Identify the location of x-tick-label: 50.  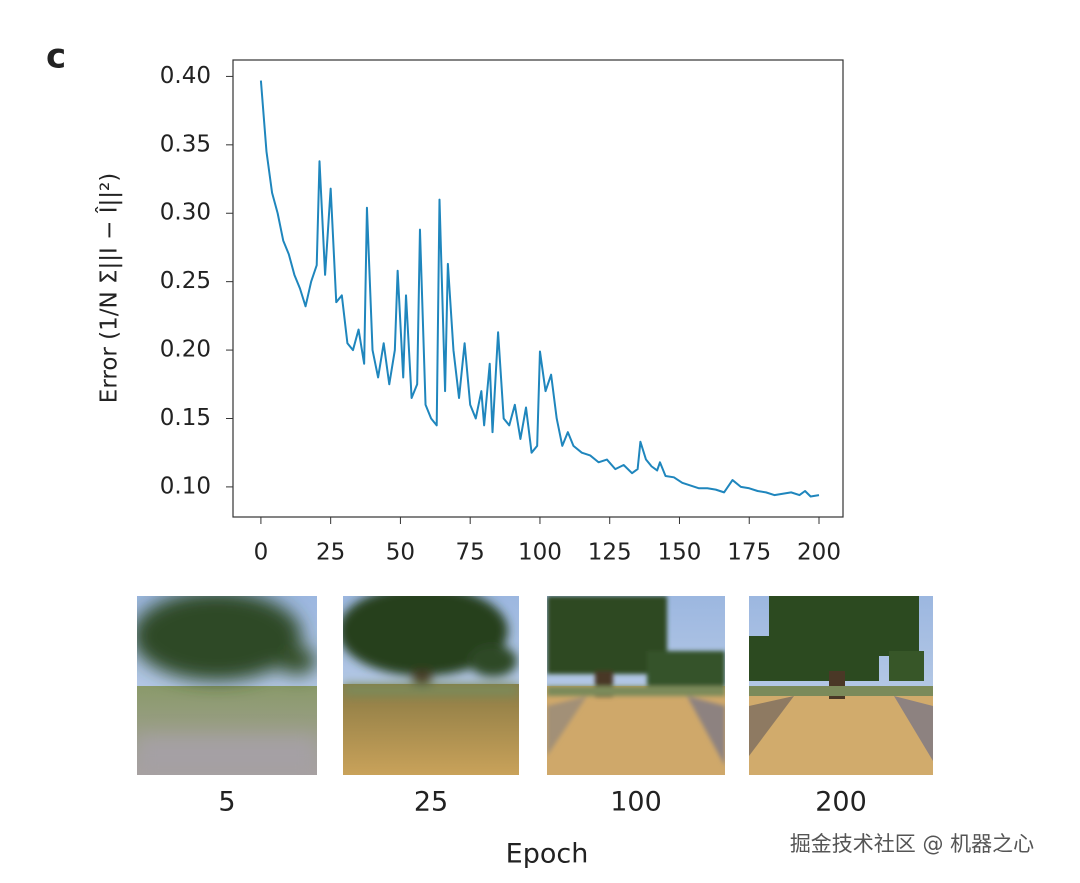
(400, 553).